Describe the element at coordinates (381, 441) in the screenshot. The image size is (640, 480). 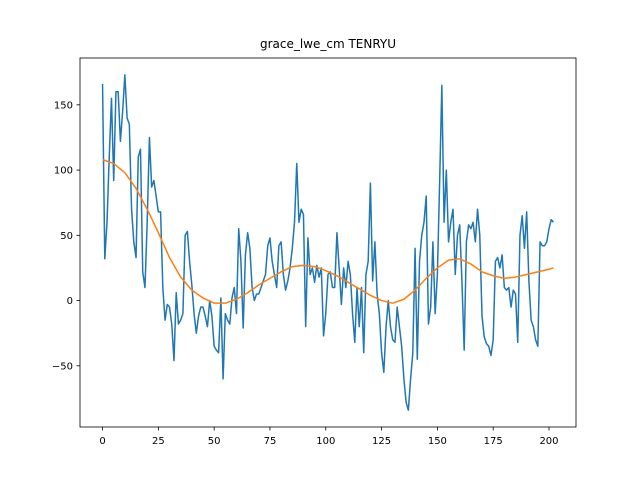
I see `x-tick-label: 125` at that location.